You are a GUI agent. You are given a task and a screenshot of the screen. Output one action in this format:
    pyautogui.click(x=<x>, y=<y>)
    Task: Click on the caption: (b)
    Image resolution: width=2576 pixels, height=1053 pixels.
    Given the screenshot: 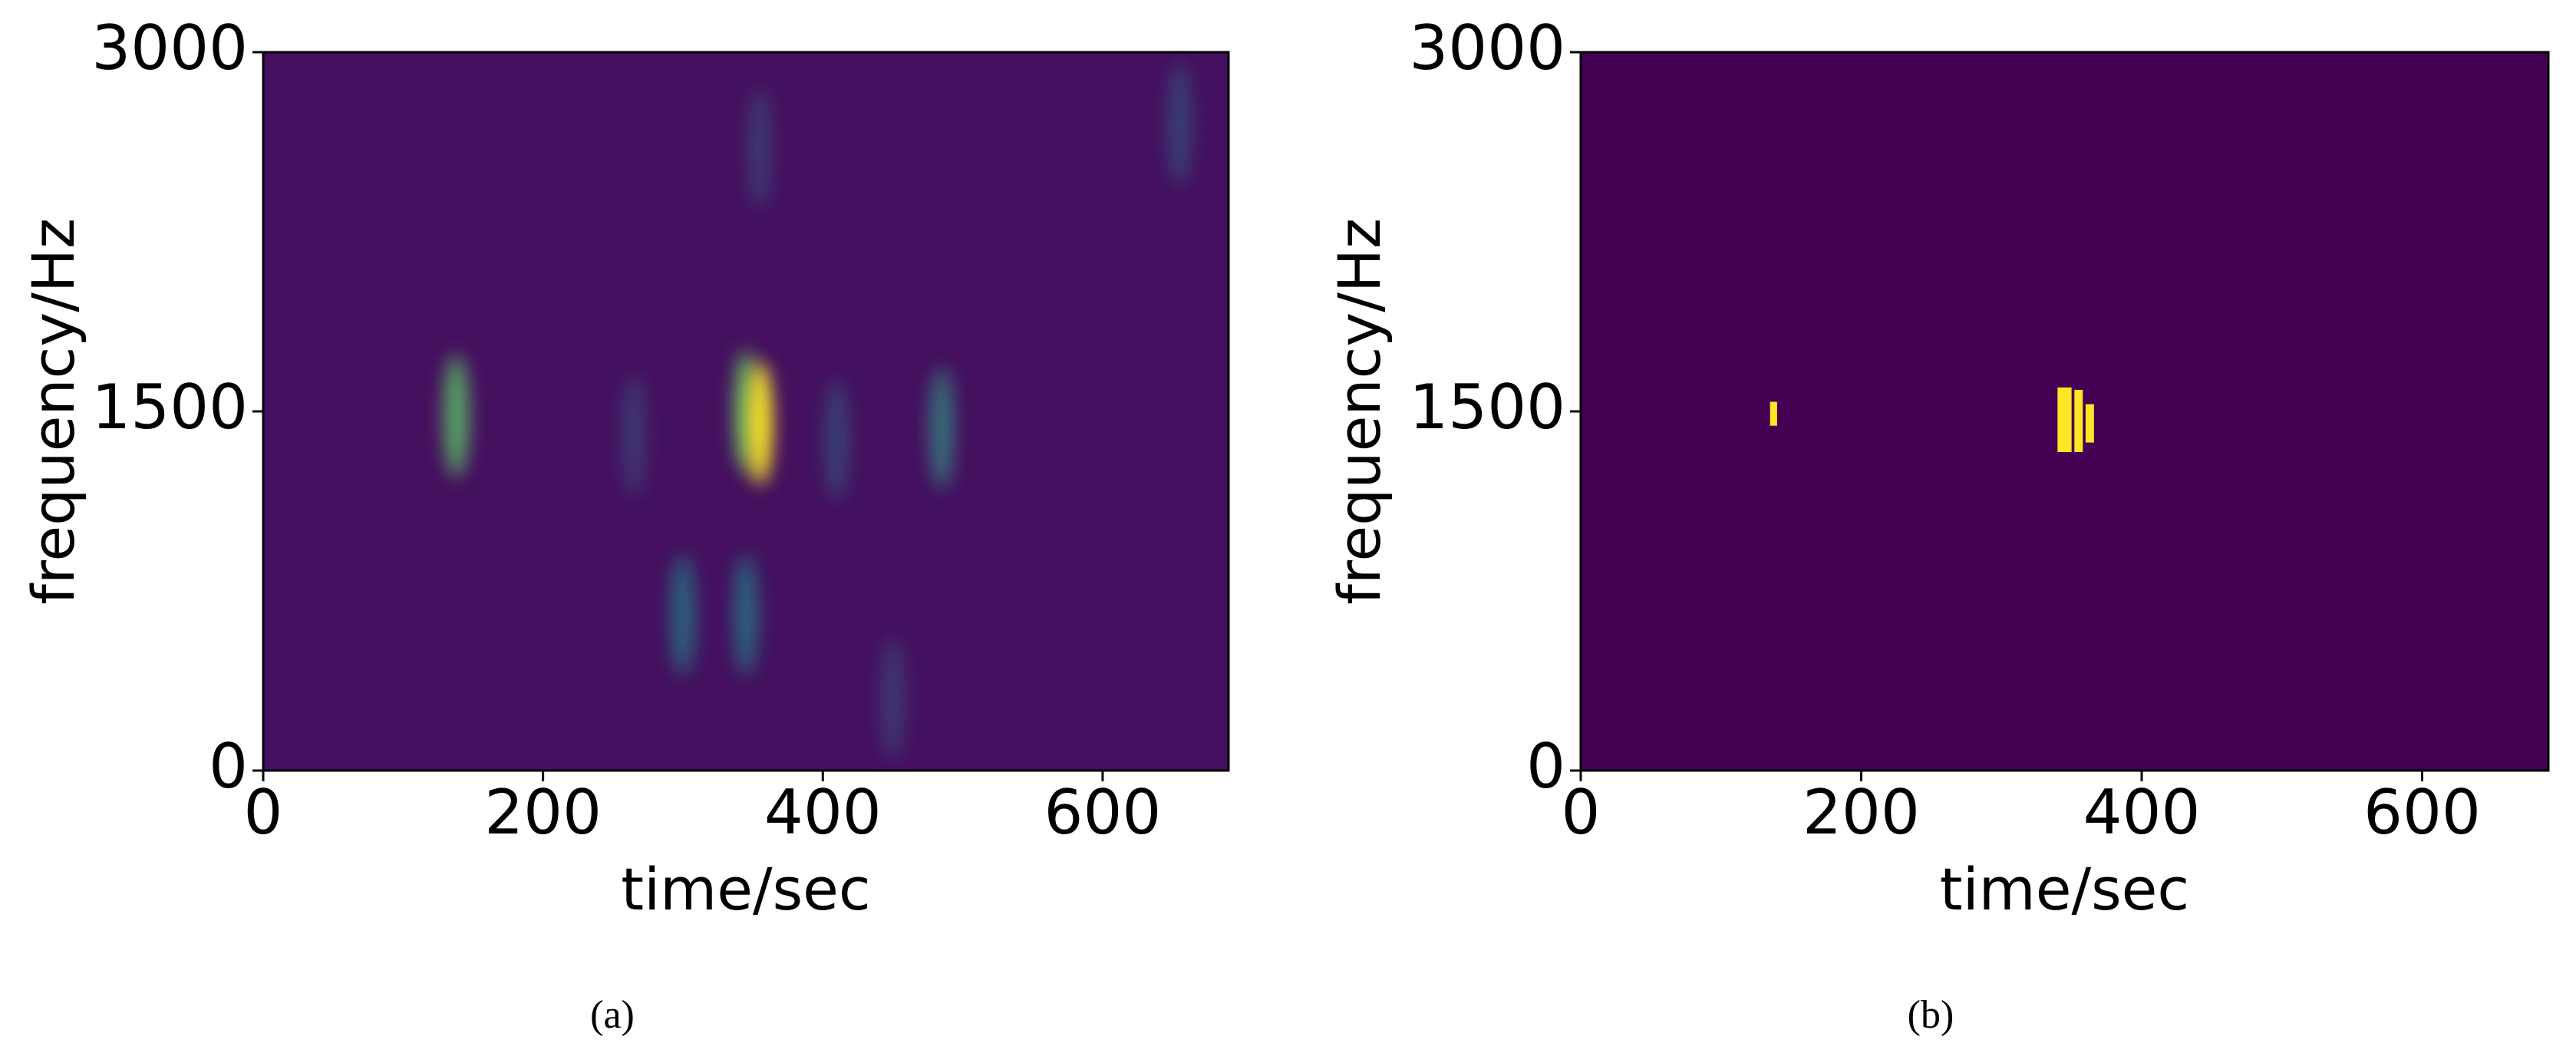 What is the action you would take?
    pyautogui.click(x=1931, y=1015)
    